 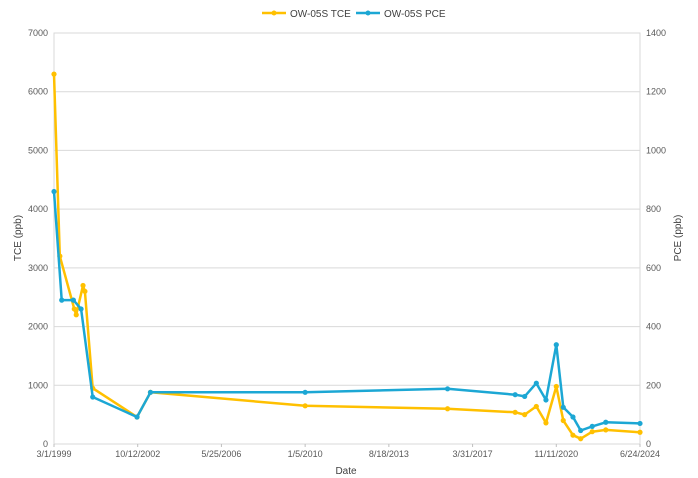 I want to click on legend-marker-tce, so click(x=274, y=13).